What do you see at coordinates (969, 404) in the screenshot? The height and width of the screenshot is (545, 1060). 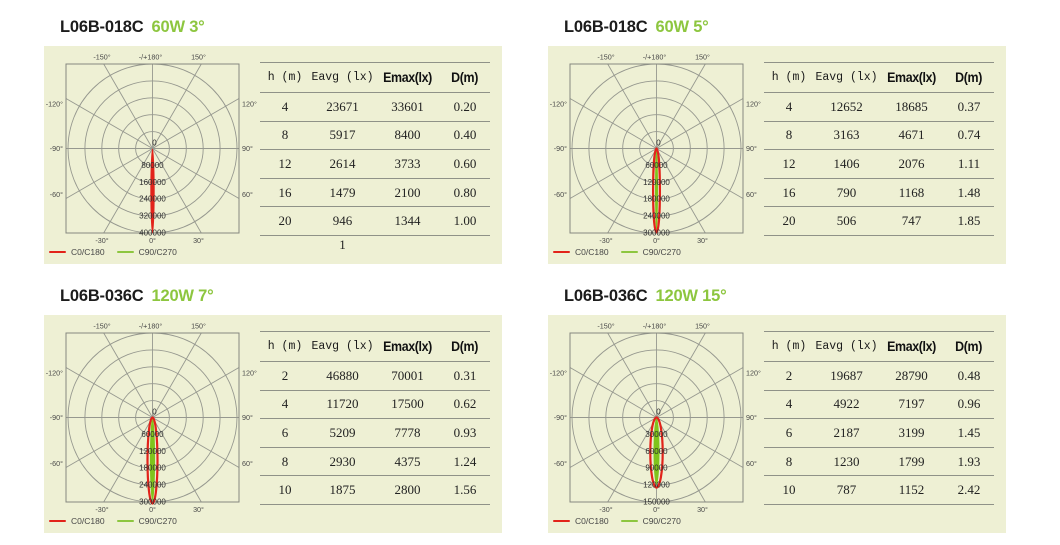 I see `table-cell: 0.96` at bounding box center [969, 404].